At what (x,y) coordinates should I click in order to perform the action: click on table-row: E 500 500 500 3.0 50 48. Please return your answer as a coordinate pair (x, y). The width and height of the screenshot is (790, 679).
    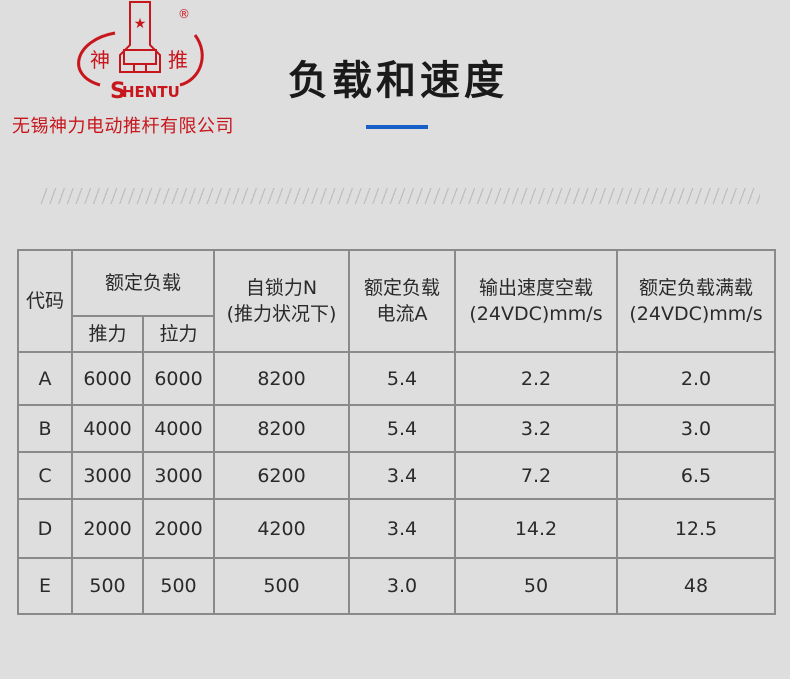
    Looking at the image, I should click on (396, 586).